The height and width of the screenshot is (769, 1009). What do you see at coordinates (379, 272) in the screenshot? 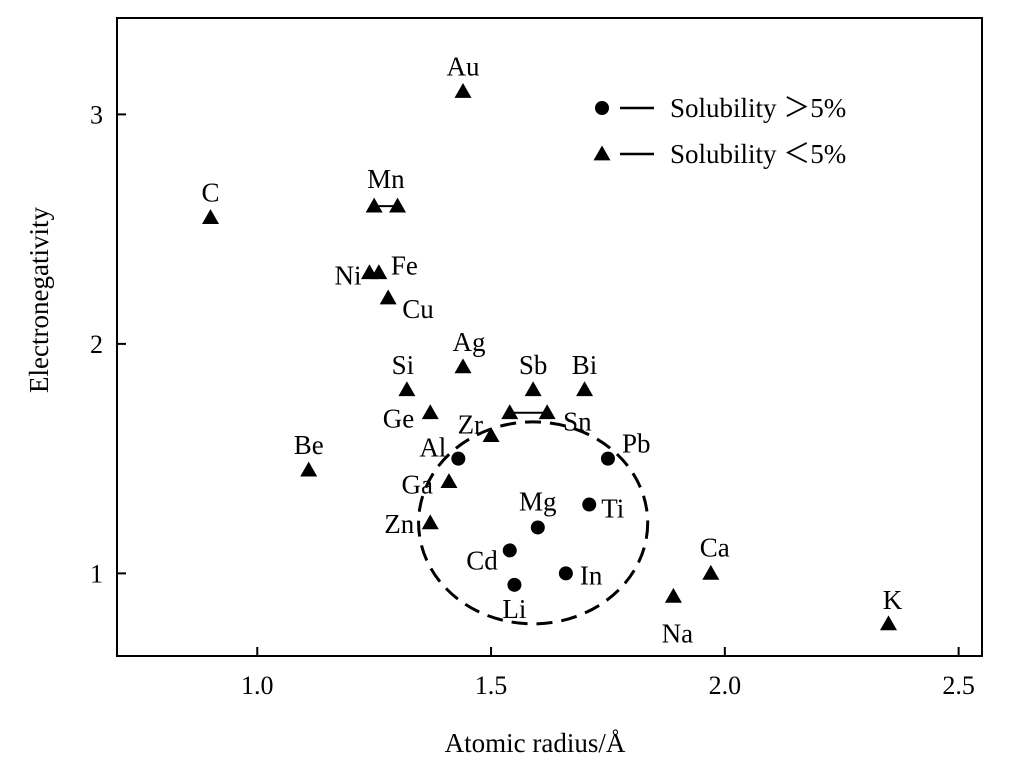
I see `point-fe-marker` at bounding box center [379, 272].